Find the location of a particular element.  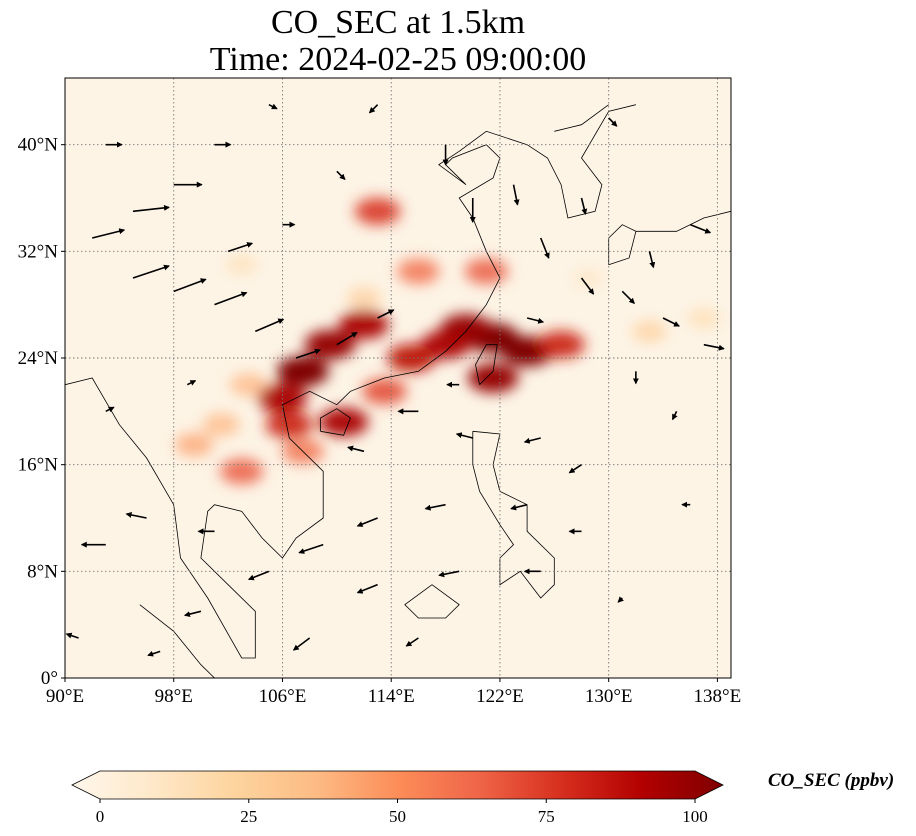

colorbar: 0 25 50 75 100 is located at coordinates (397, 798).